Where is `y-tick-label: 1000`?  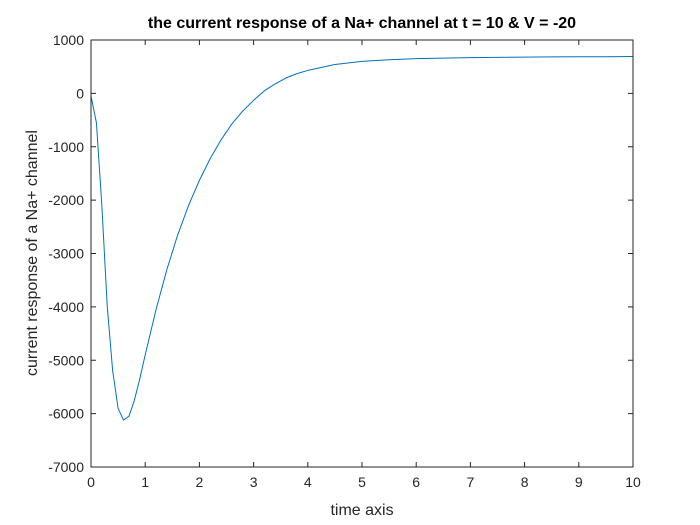 y-tick-label: 1000 is located at coordinates (68, 40).